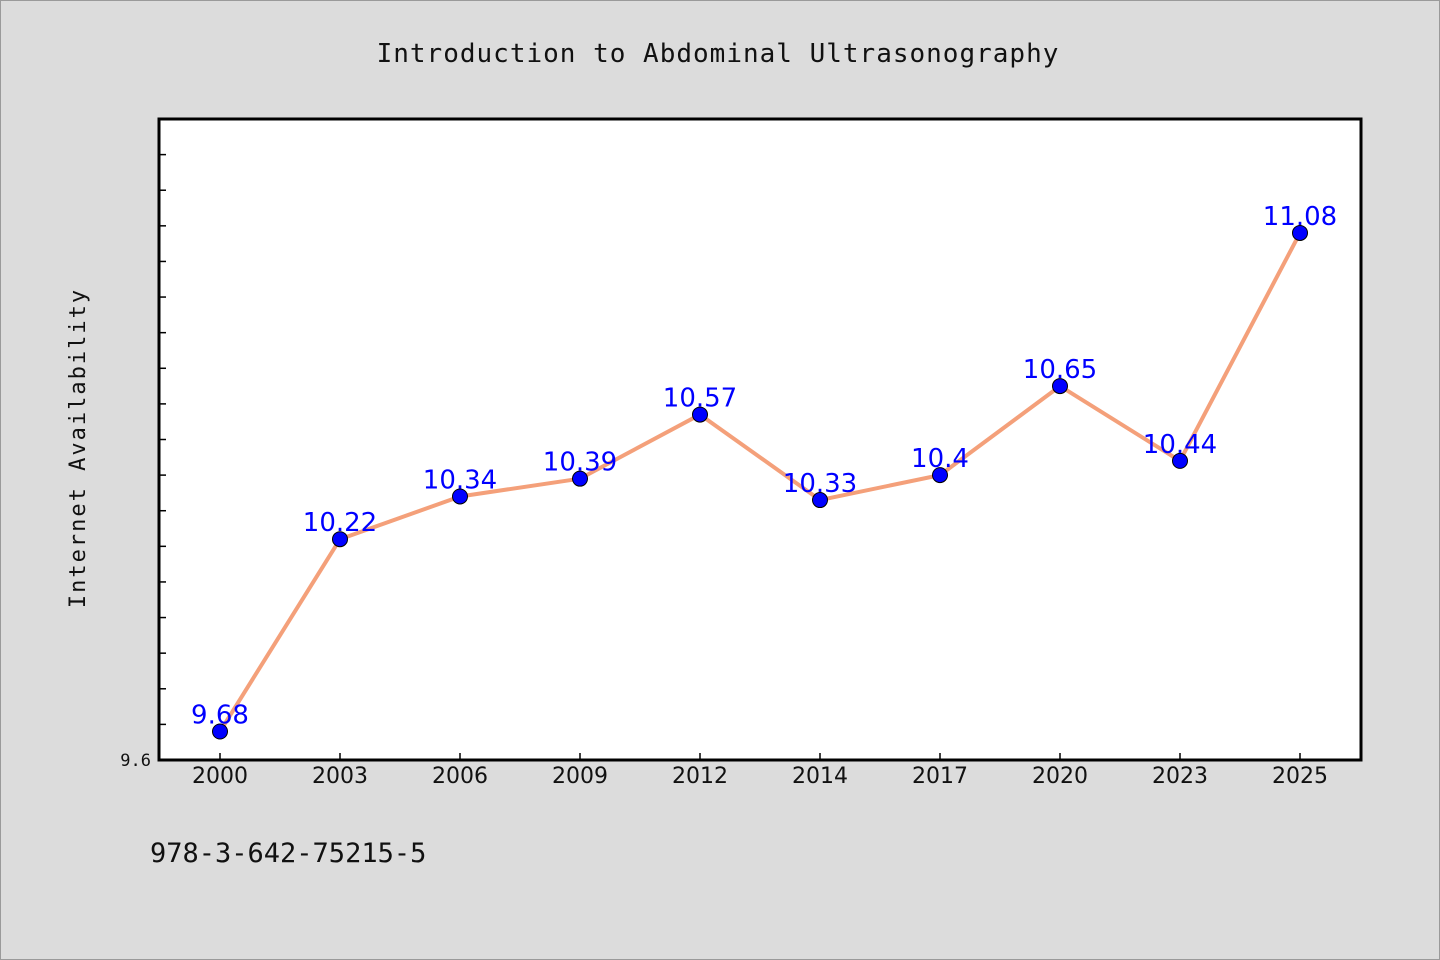 The width and height of the screenshot is (1440, 960). I want to click on x-tick-label: 2009, so click(580, 776).